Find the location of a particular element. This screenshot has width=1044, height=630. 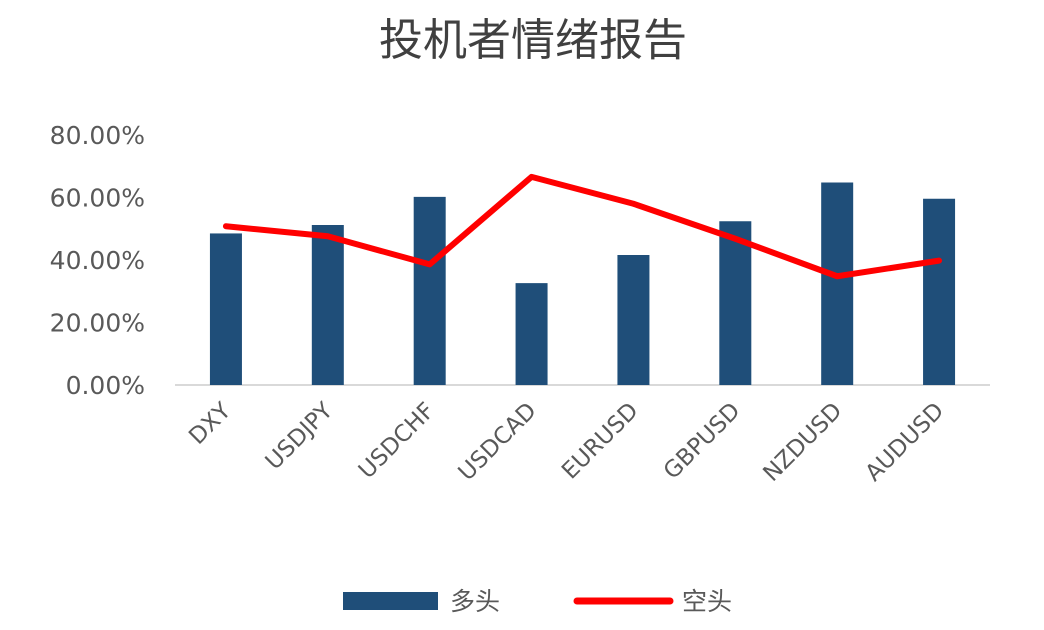

x-tick-label: GBPUSD is located at coordinates (702, 441).